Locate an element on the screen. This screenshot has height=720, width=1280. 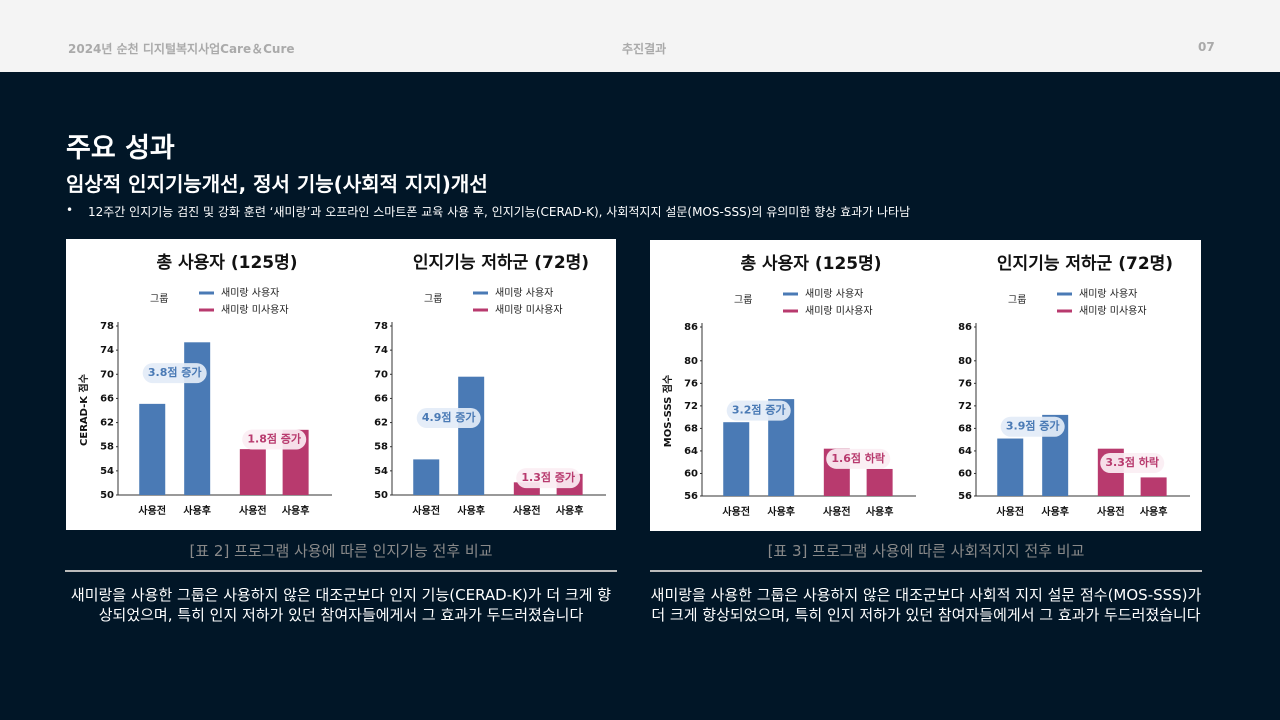
page-number: 07 is located at coordinates (1206, 47).